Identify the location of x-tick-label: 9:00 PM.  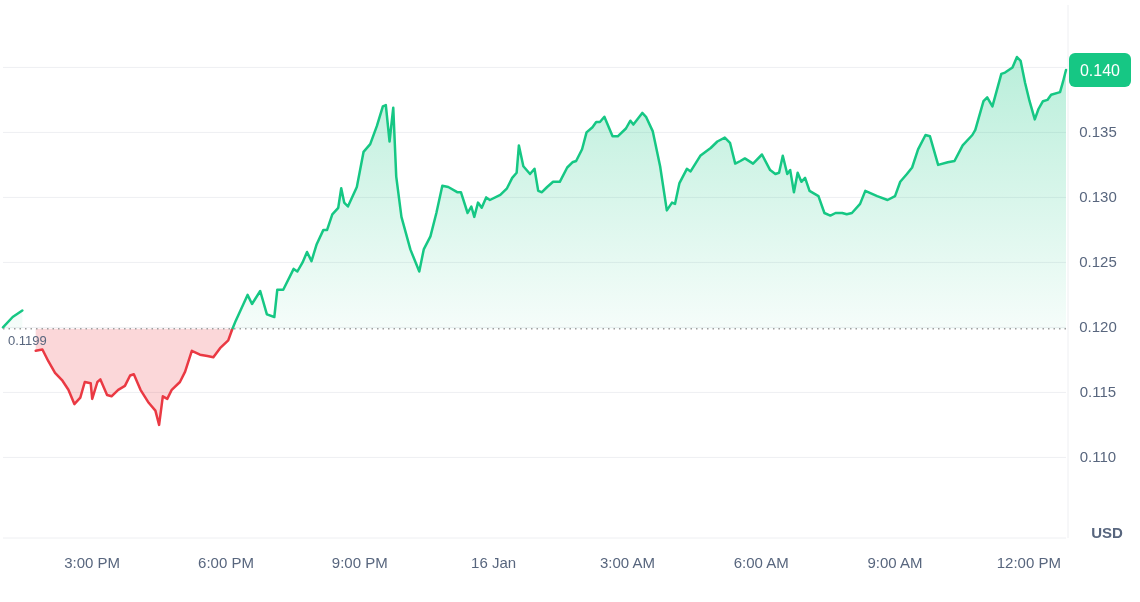
(359, 562).